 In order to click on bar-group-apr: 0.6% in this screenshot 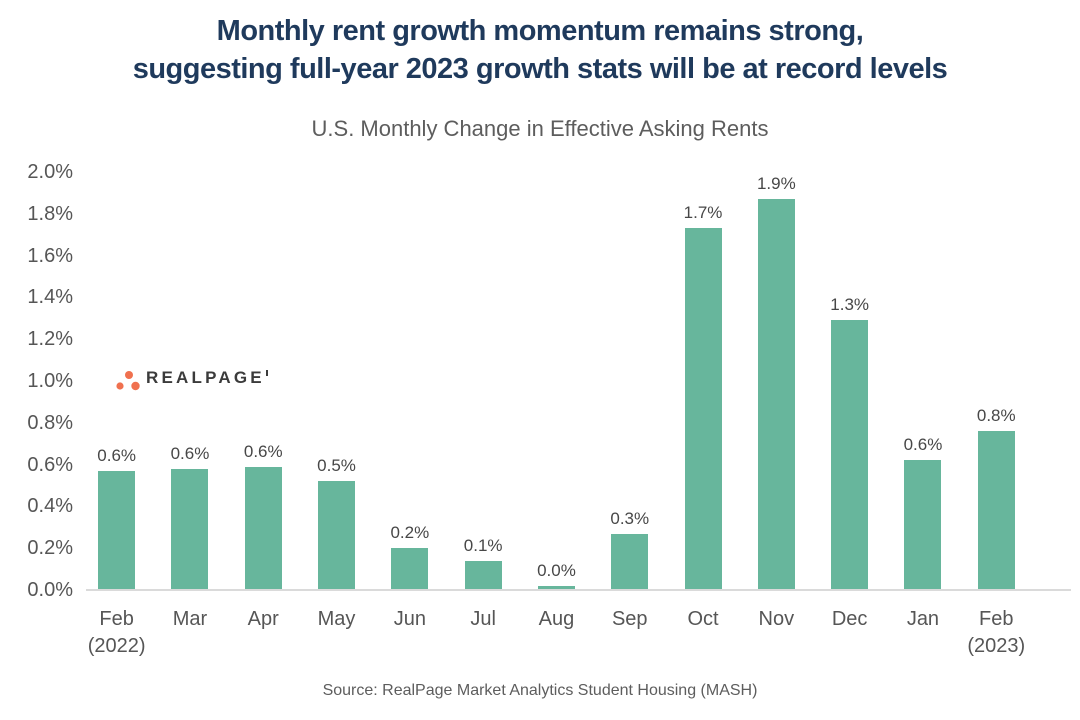, I will do `click(263, 381)`.